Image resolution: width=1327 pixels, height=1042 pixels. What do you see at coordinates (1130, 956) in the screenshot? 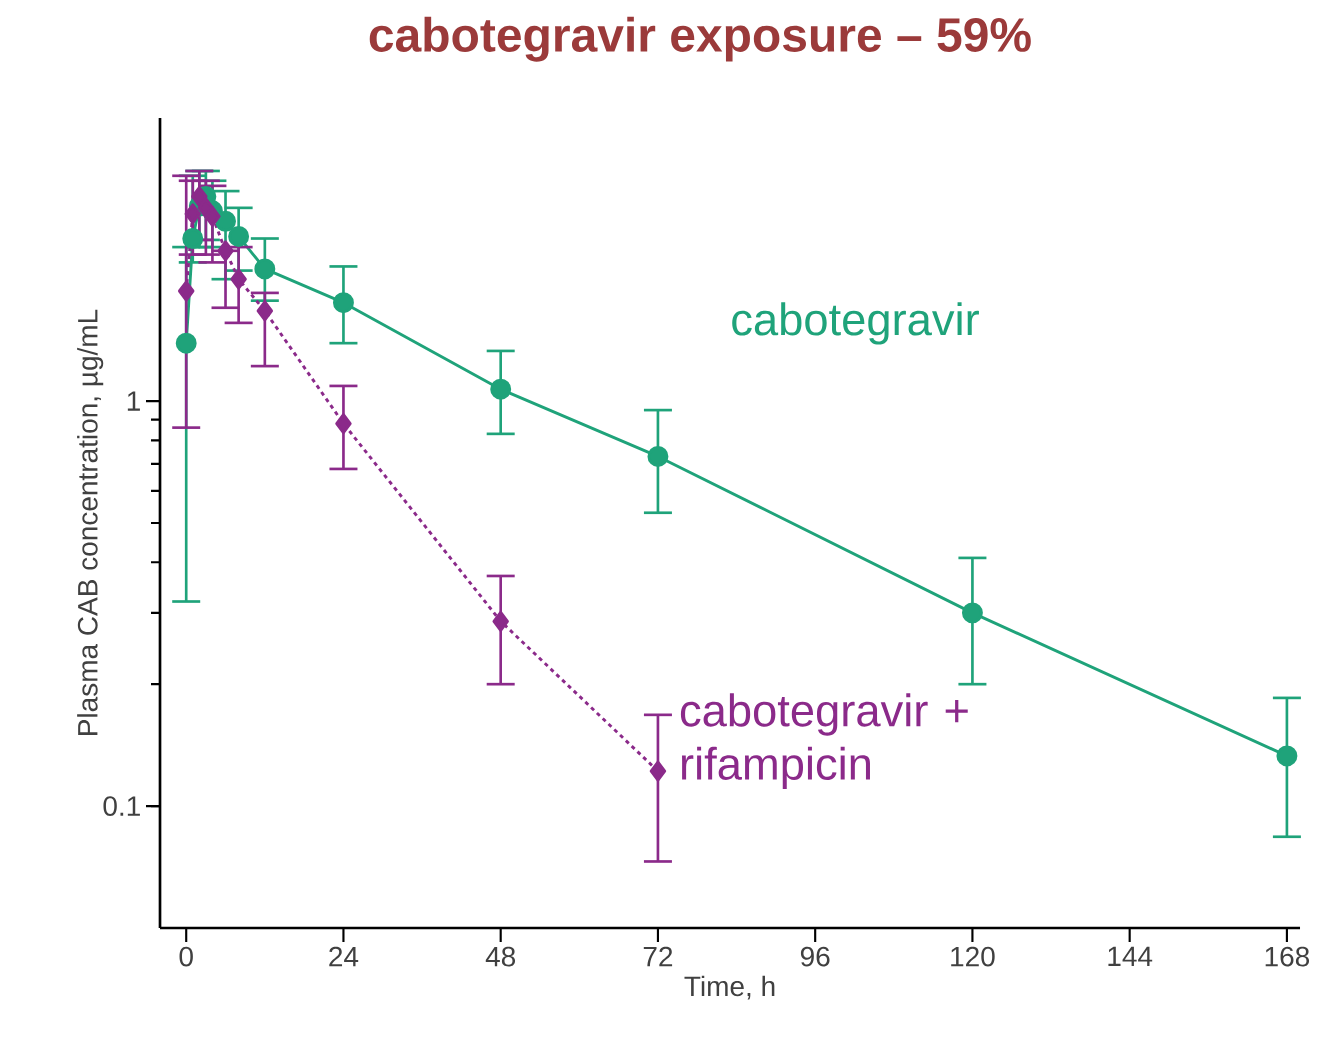
I see `x-tick-label: 144` at bounding box center [1130, 956].